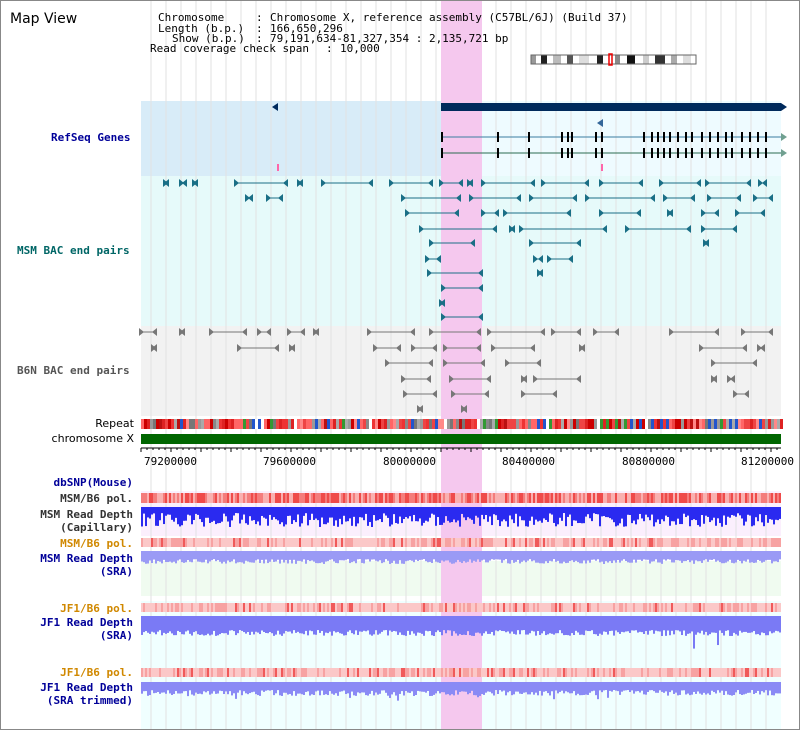 The height and width of the screenshot is (730, 800). What do you see at coordinates (86, 622) in the screenshot?
I see `track-label-jf1-depth-sra: JF1 Read Depth` at bounding box center [86, 622].